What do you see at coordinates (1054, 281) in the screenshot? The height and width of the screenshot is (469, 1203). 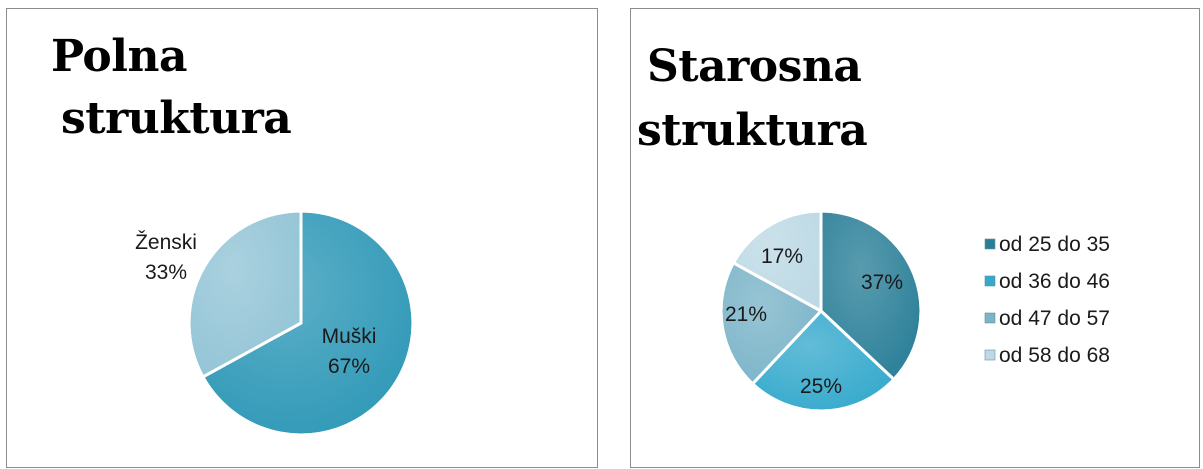 I see `legend-entry-od-36-do-46: od 36 do 46` at bounding box center [1054, 281].